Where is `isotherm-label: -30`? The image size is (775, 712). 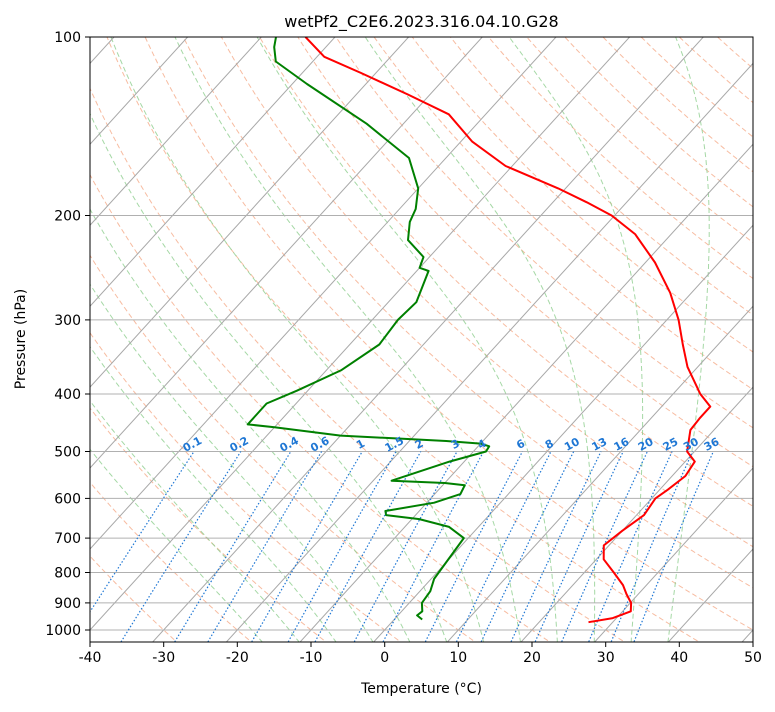
isotherm-label: -30 is located at coordinates (727, 10).